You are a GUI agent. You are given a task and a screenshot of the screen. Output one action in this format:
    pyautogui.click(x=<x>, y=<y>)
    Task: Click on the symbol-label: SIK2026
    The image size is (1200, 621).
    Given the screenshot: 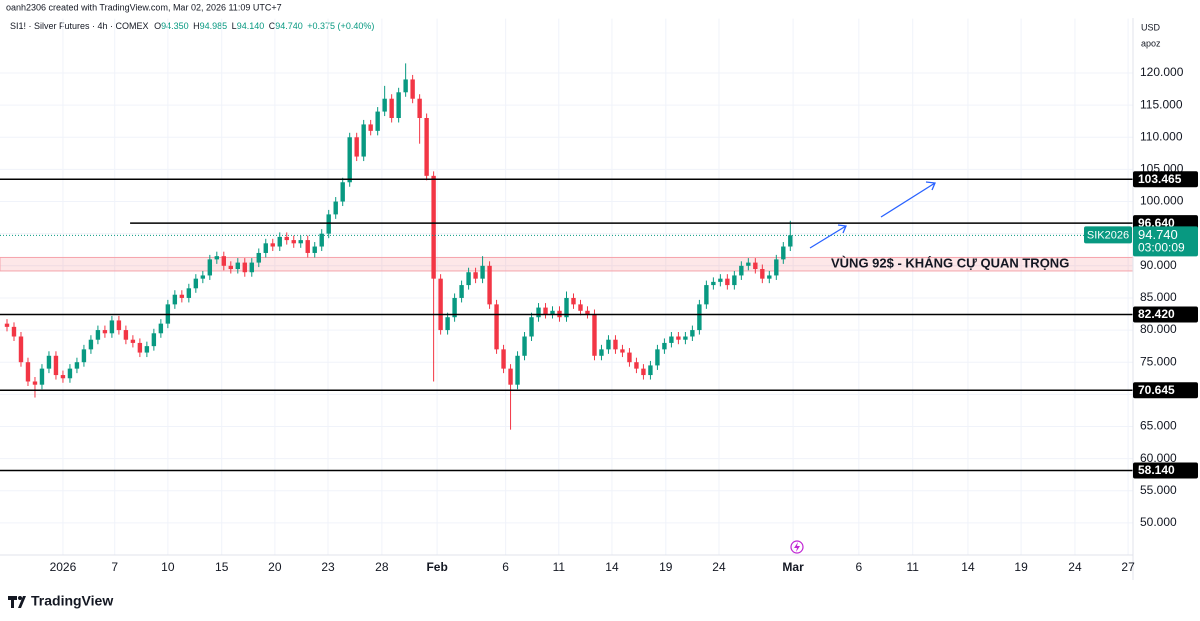 What is the action you would take?
    pyautogui.click(x=1108, y=235)
    